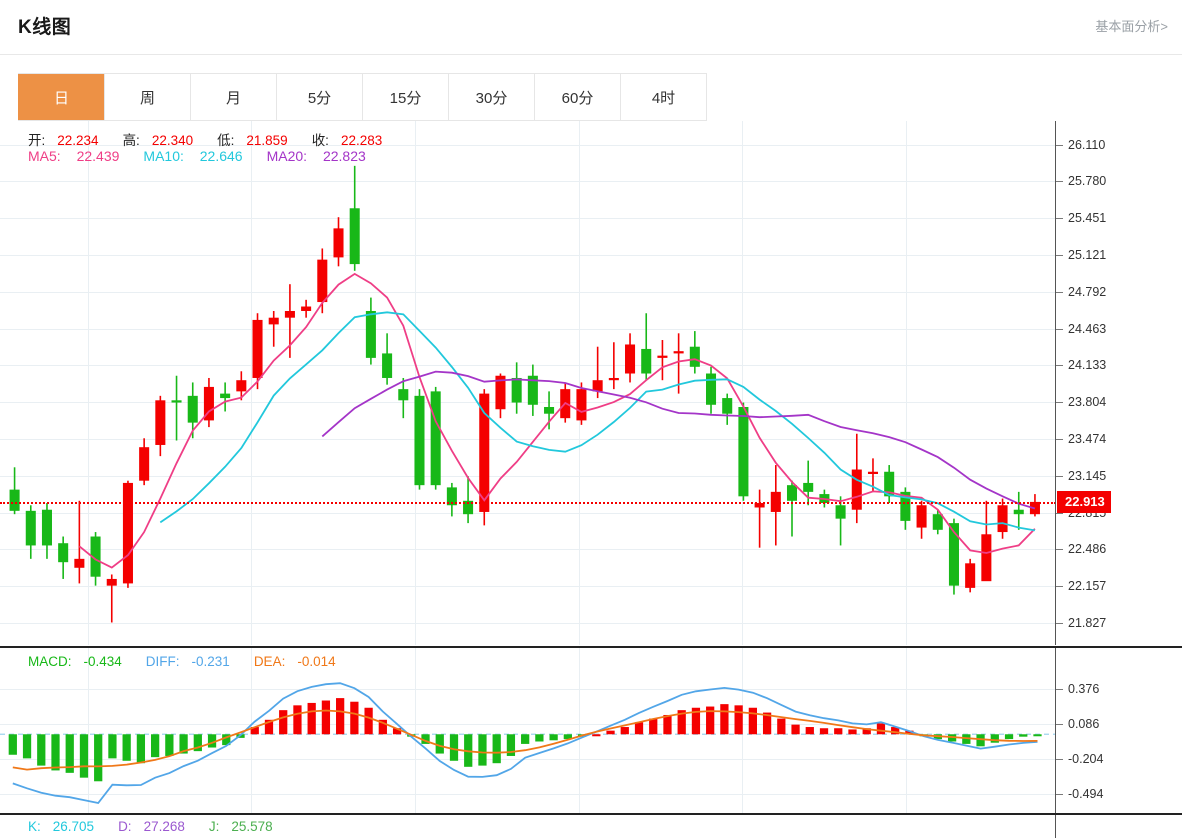  What do you see at coordinates (1087, 144) in the screenshot?
I see `price-axis-label: 26.110` at bounding box center [1087, 144].